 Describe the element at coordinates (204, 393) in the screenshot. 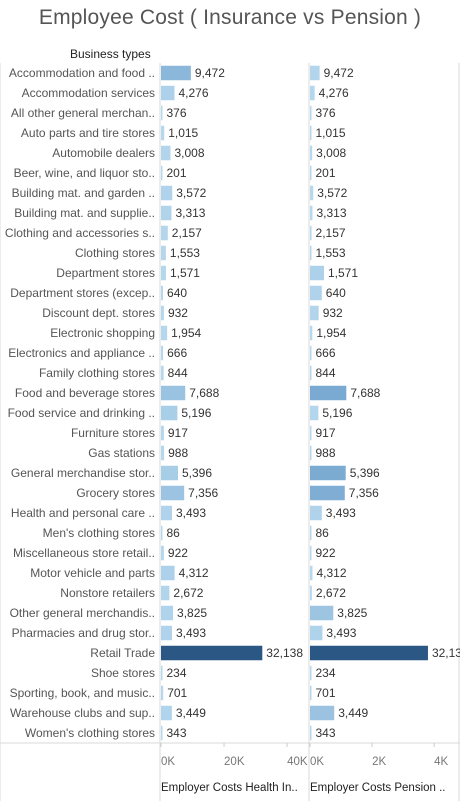

I see `value-label: 7,688` at that location.